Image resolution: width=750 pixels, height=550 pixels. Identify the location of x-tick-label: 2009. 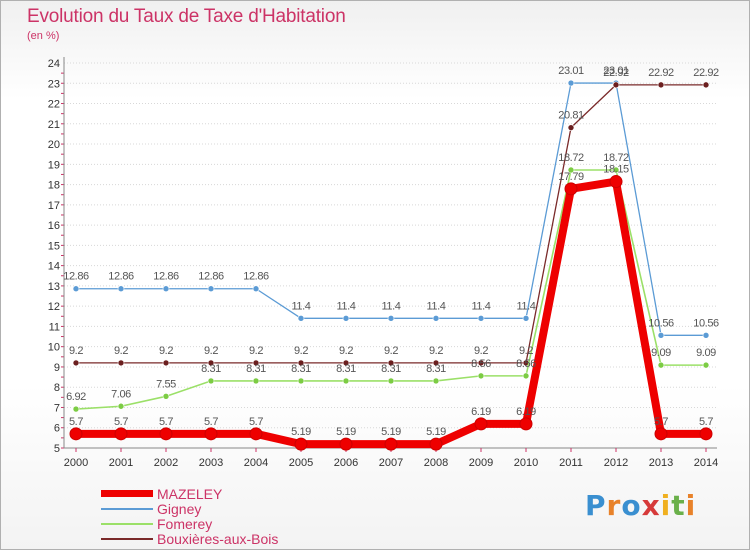
(481, 463).